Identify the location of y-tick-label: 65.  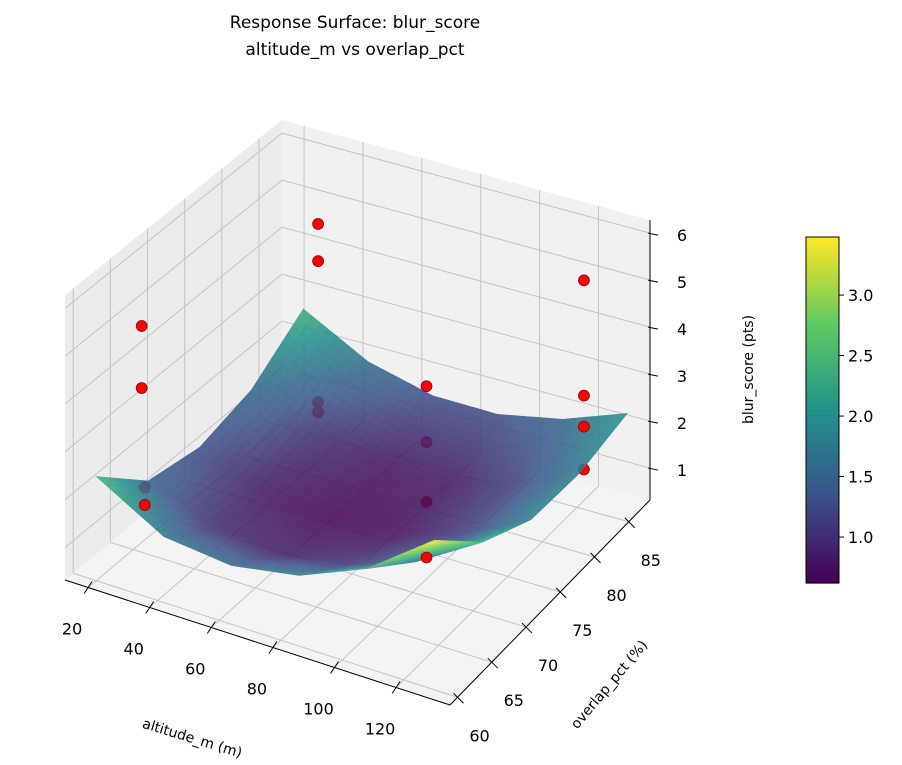
(514, 700).